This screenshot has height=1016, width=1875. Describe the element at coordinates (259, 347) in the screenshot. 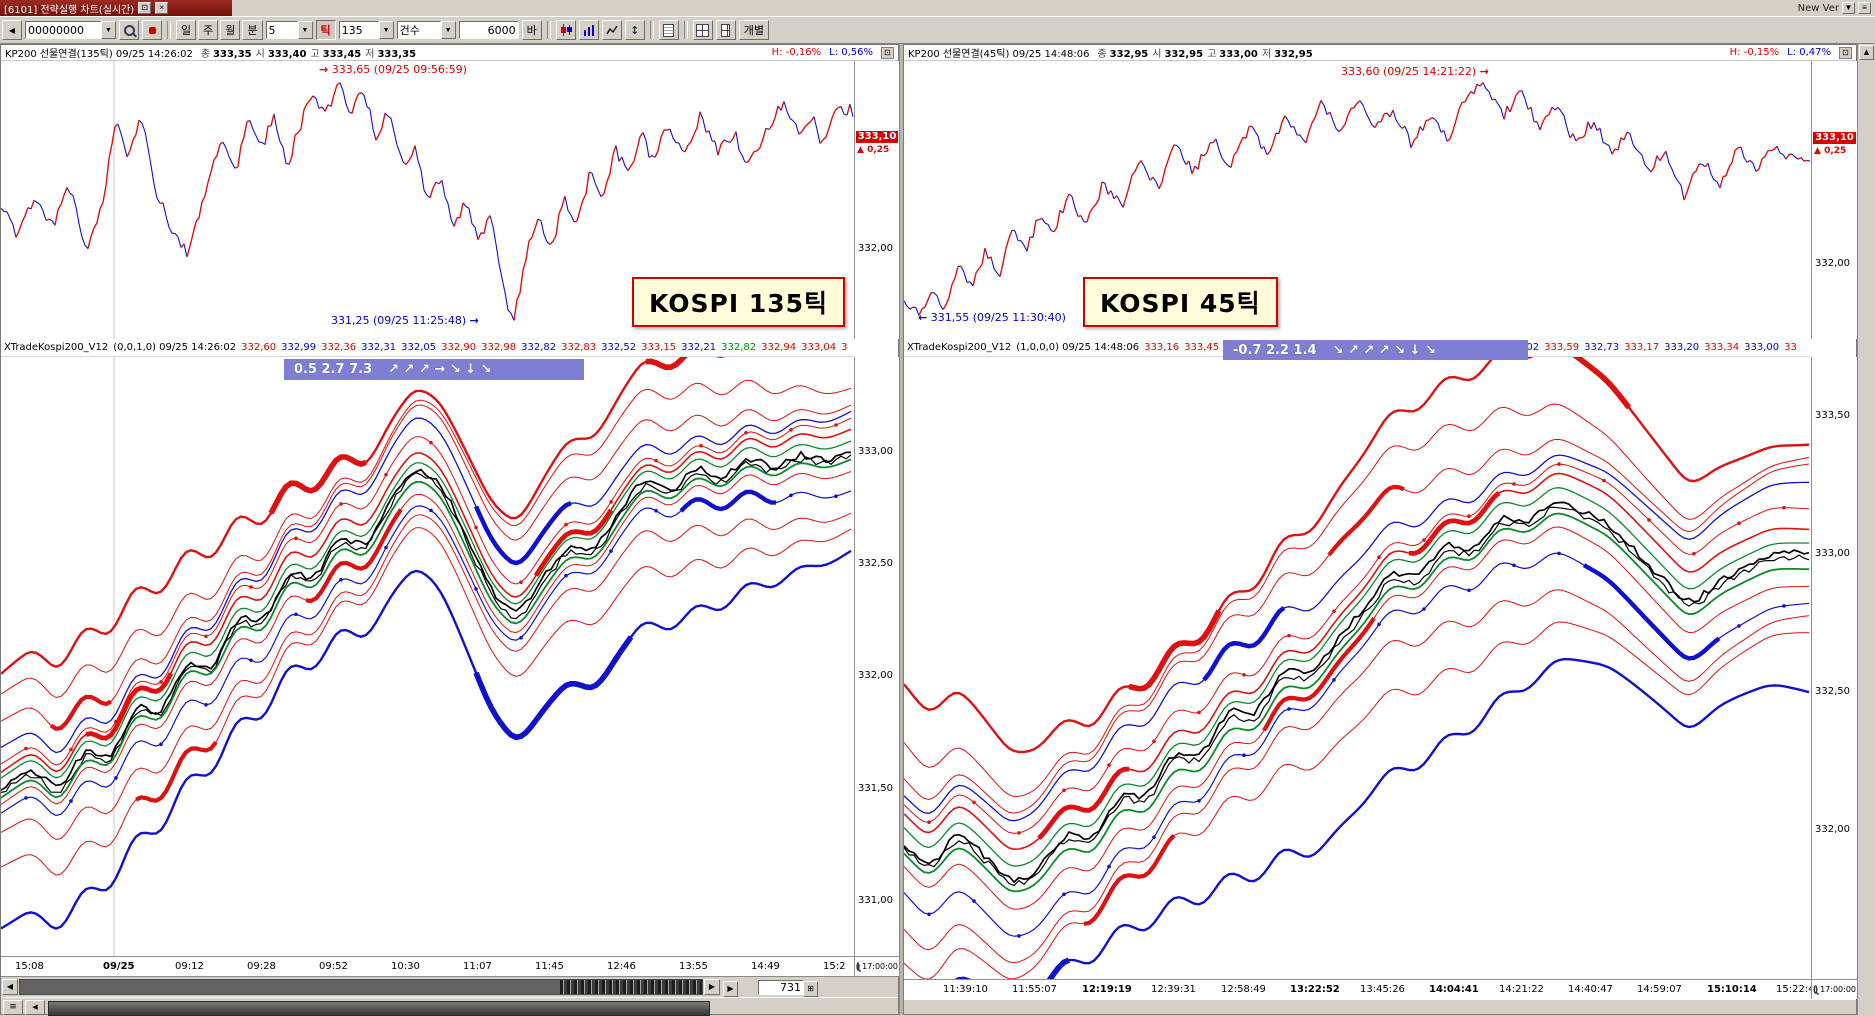

I see `indicator-value: 332,60` at that location.